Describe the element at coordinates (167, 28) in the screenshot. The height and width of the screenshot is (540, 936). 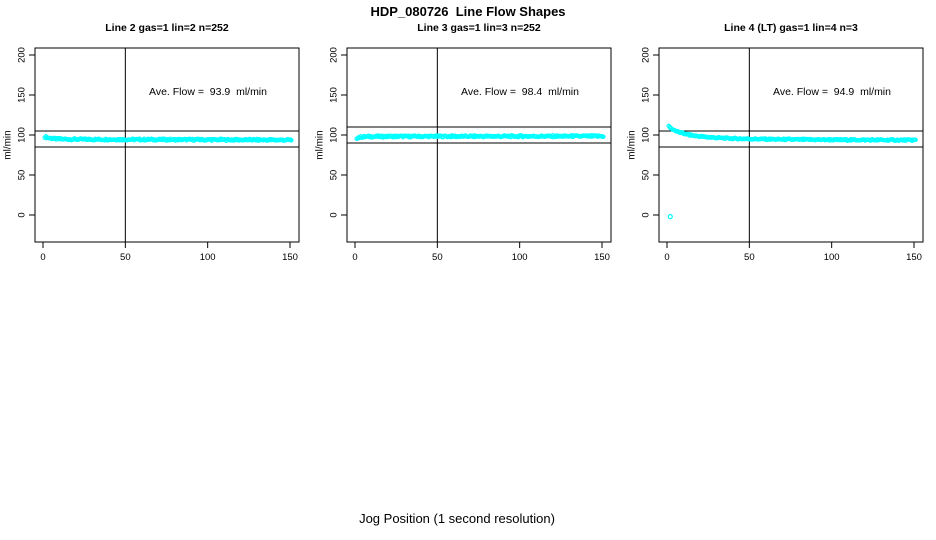
I see `panel-title: Line 2 gas=1 lin=2 n=252` at that location.